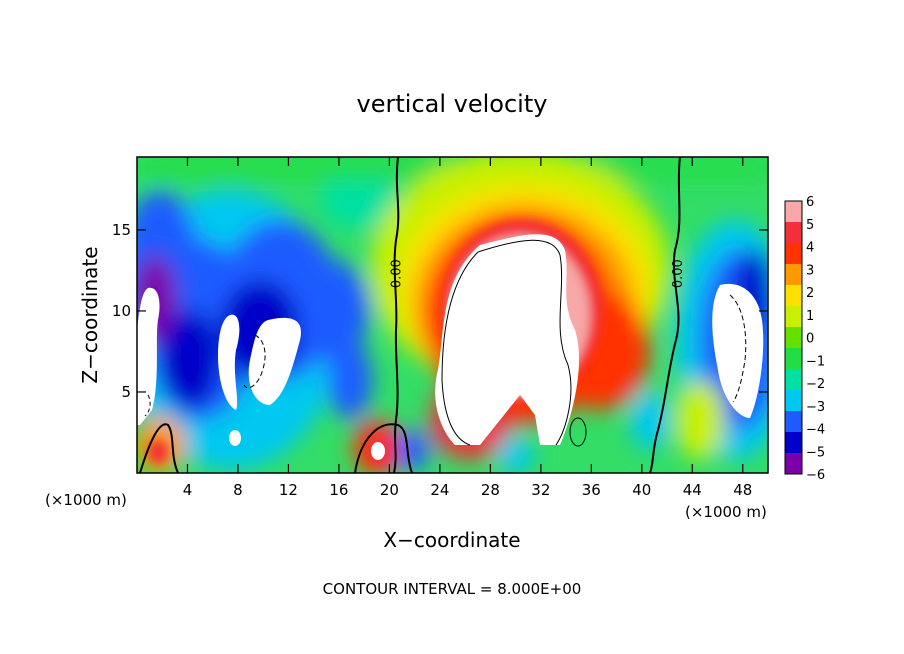  Describe the element at coordinates (692, 490) in the screenshot. I see `x-tick-label: 44` at that location.